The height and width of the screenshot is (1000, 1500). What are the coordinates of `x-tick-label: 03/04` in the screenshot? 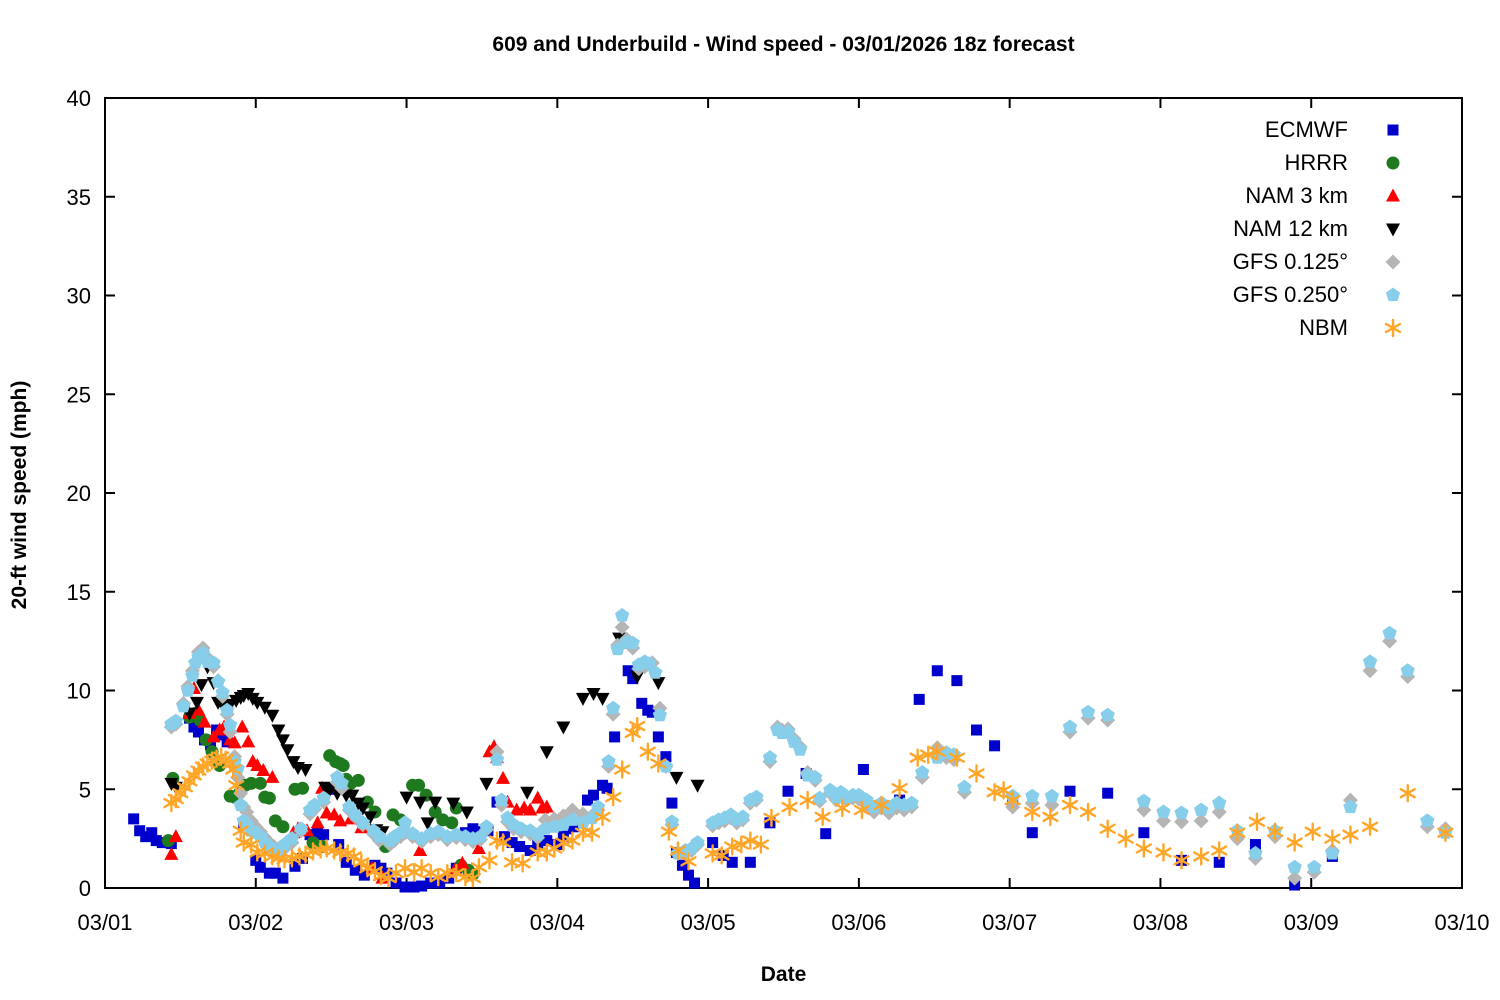 It's located at (557, 922).